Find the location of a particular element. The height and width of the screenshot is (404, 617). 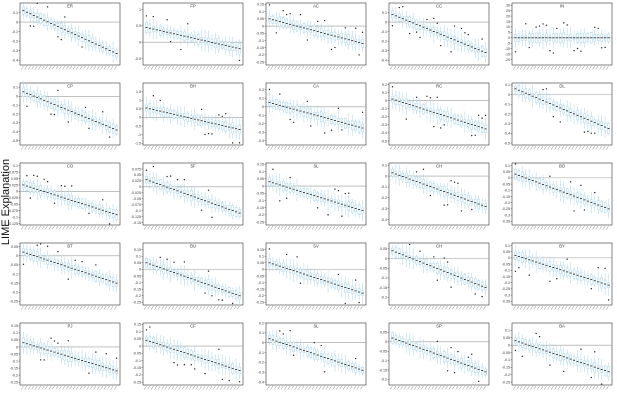

y-tick-label: 0.2 is located at coordinates (384, 85).